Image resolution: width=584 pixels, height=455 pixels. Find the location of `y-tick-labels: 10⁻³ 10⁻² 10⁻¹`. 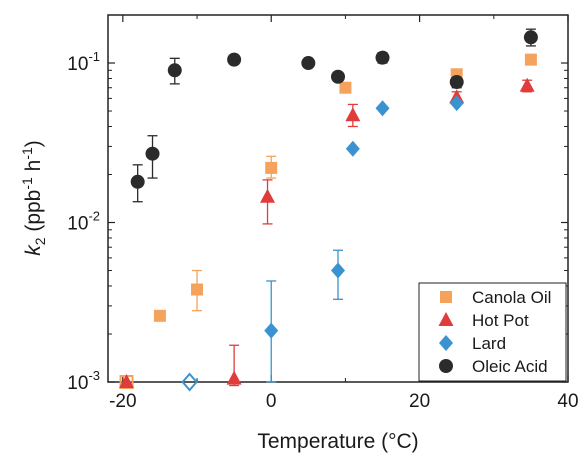

y-tick-labels: 10⁻³ 10⁻² 10⁻¹ is located at coordinates (83, 221).